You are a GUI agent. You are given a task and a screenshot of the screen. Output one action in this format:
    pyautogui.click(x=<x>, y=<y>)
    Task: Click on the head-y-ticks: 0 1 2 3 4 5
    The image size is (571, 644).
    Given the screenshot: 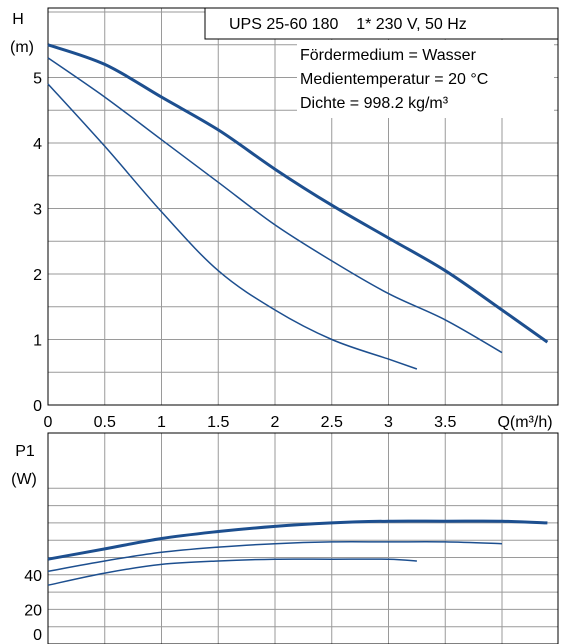 What is the action you would take?
    pyautogui.click(x=37, y=243)
    